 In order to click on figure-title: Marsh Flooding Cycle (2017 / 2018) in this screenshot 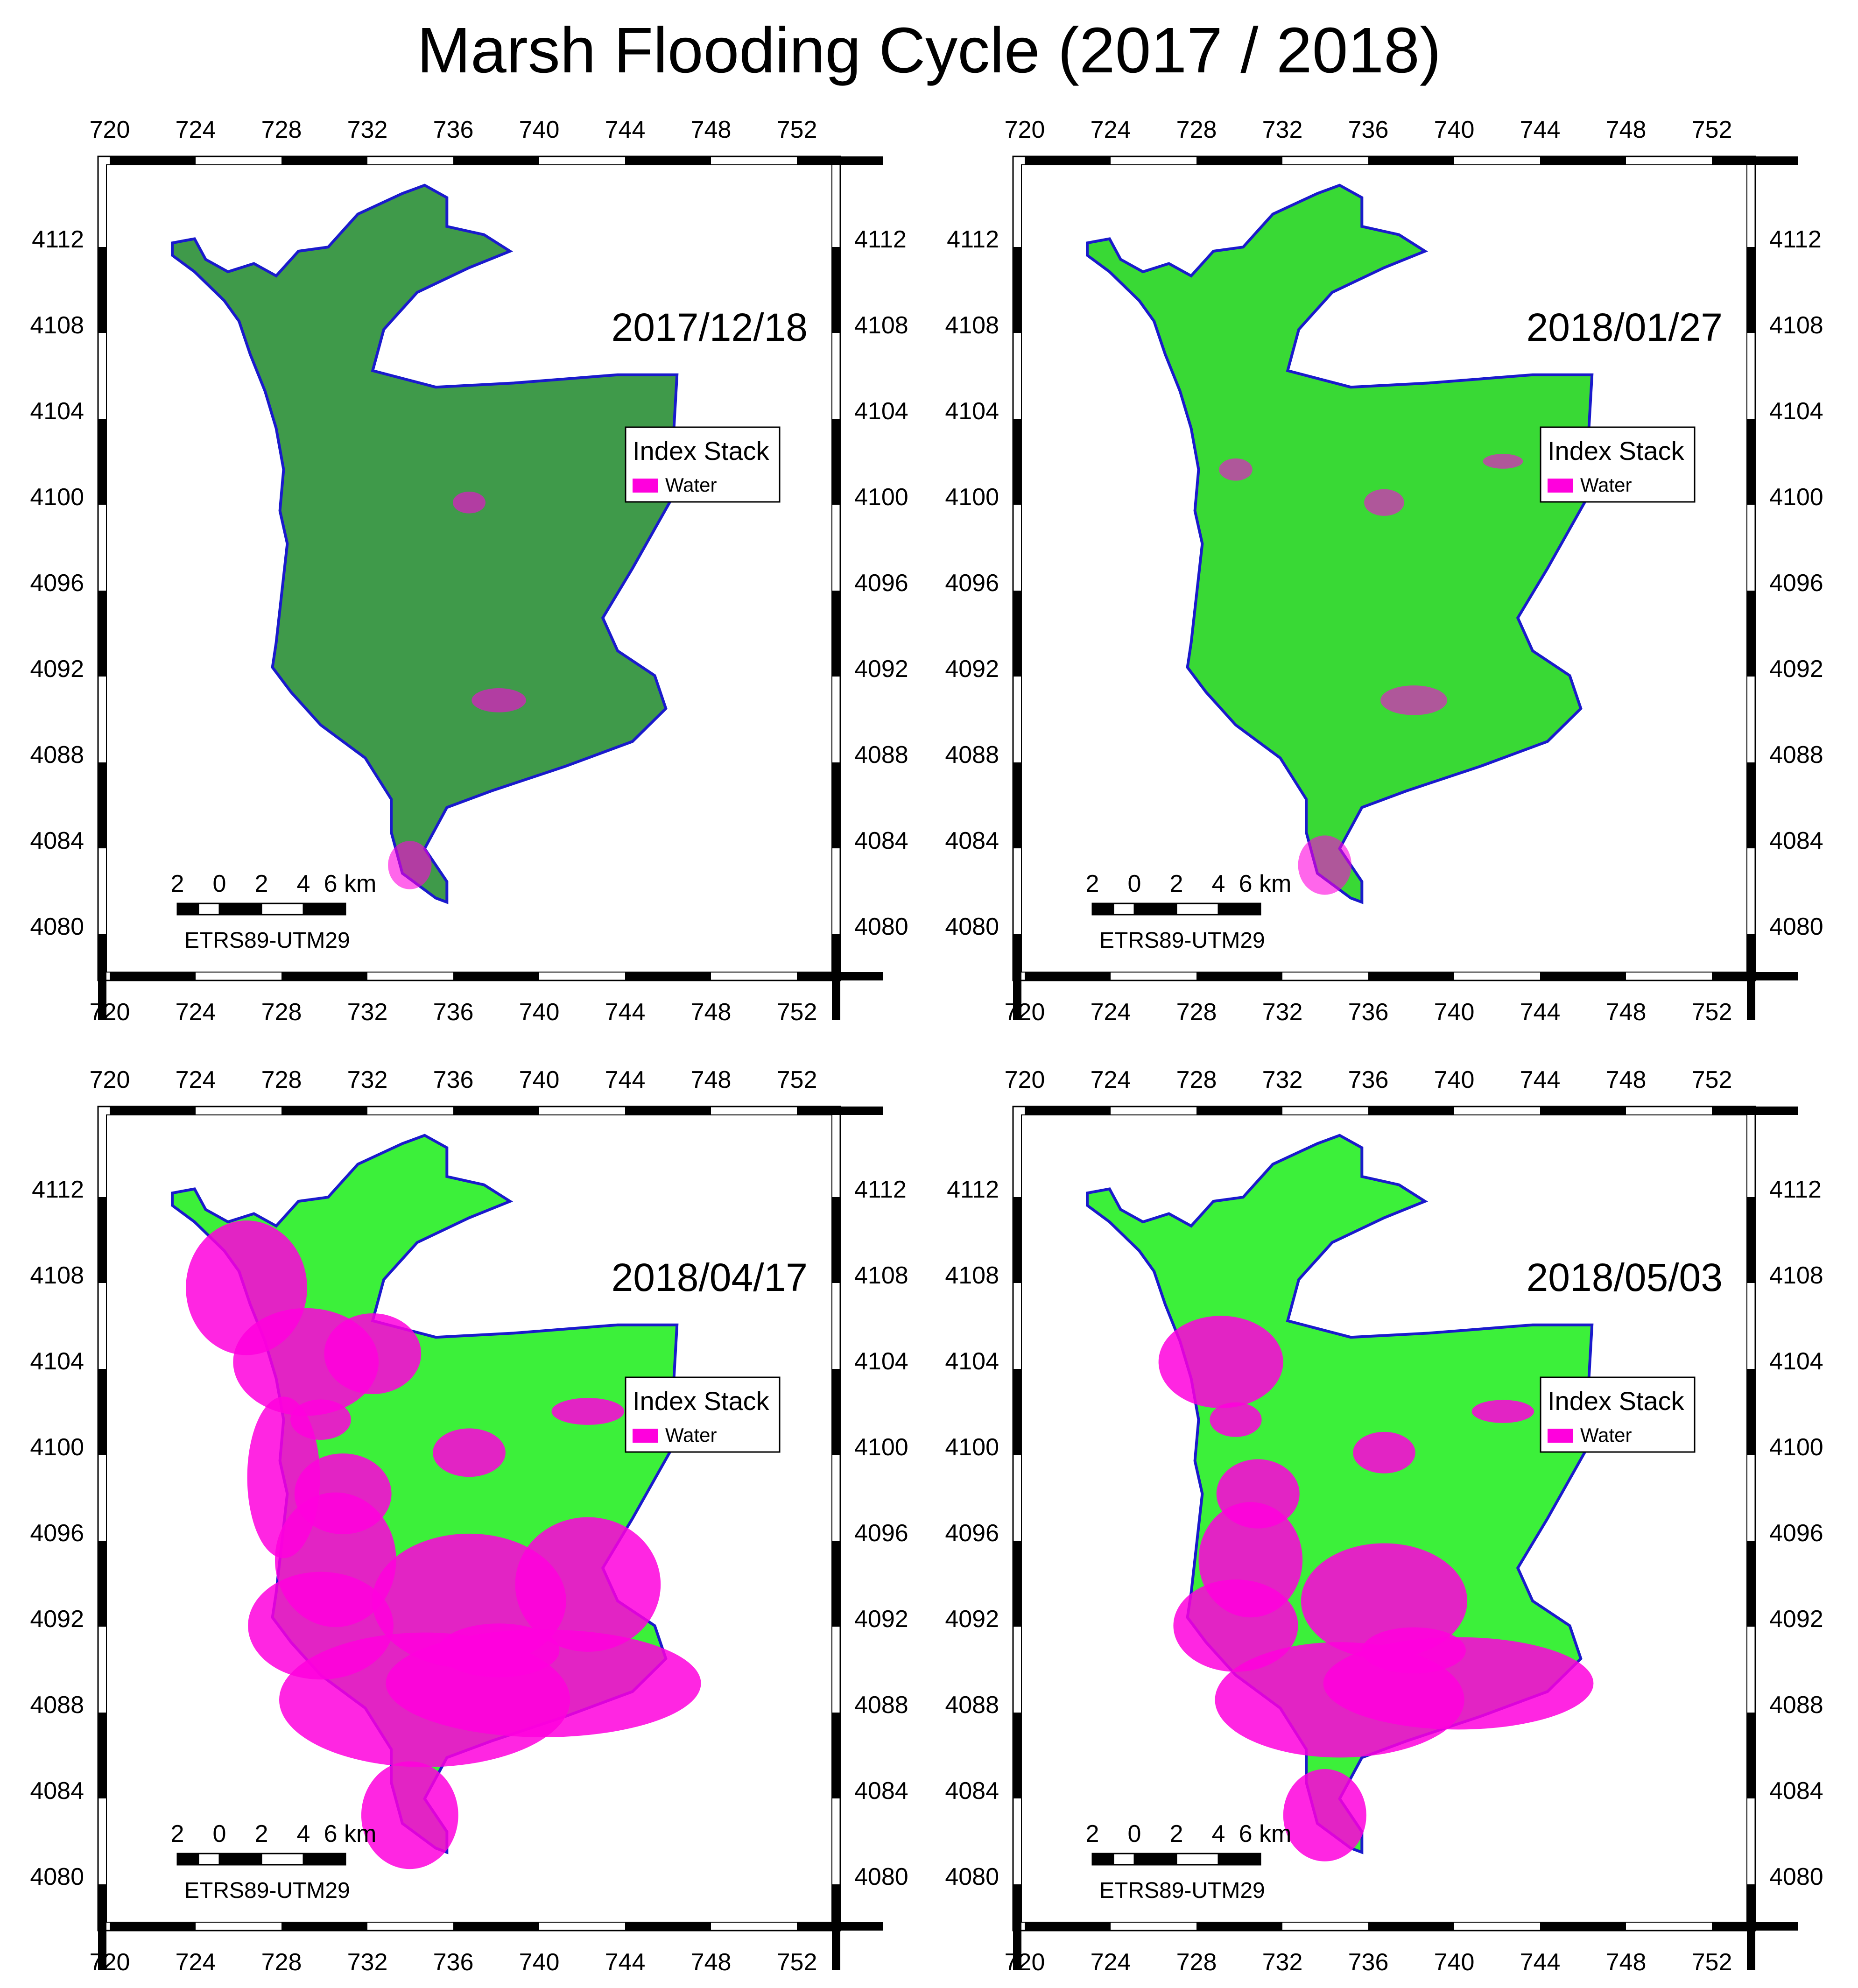, I will do `click(929, 50)`.